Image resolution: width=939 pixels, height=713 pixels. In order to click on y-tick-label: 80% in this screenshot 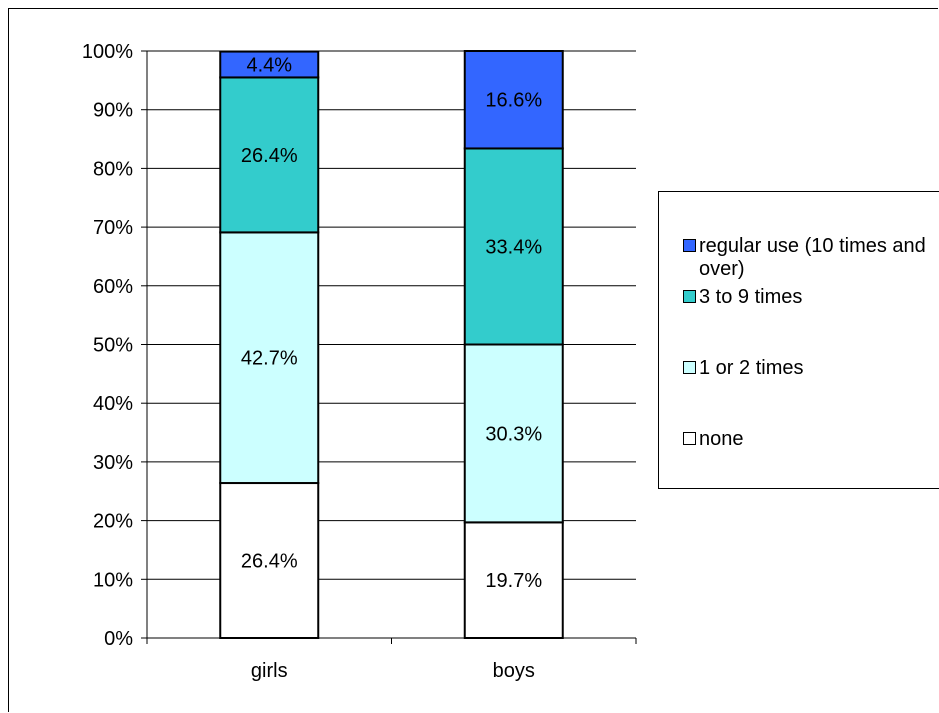, I will do `click(113, 169)`.